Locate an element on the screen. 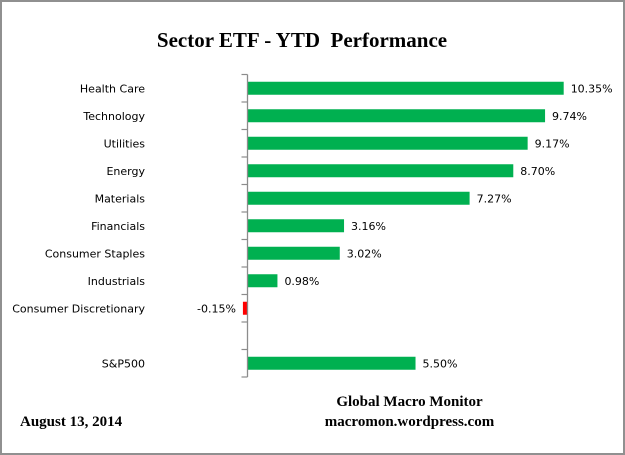  value-label-s-p500: 5.50% is located at coordinates (440, 363).